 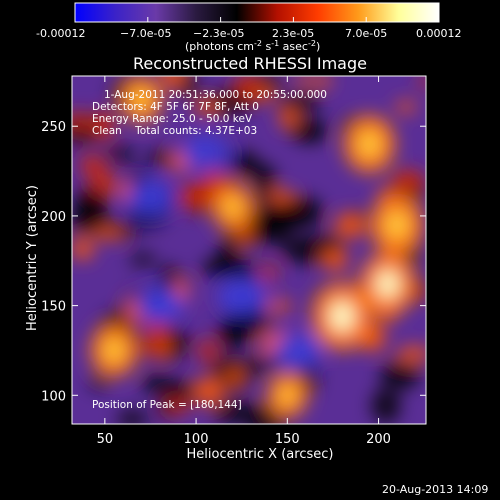 What do you see at coordinates (257, 19) in the screenshot?
I see `colorbar-ticks` at bounding box center [257, 19].